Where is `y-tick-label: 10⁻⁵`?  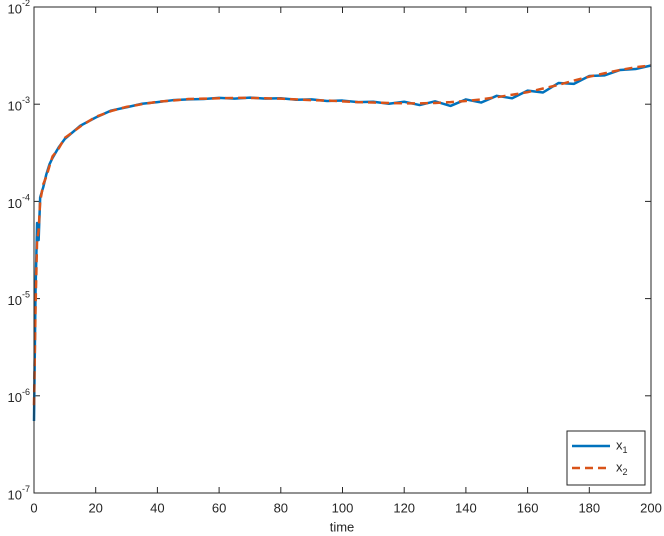 y-tick-label: 10⁻⁵ is located at coordinates (19, 299).